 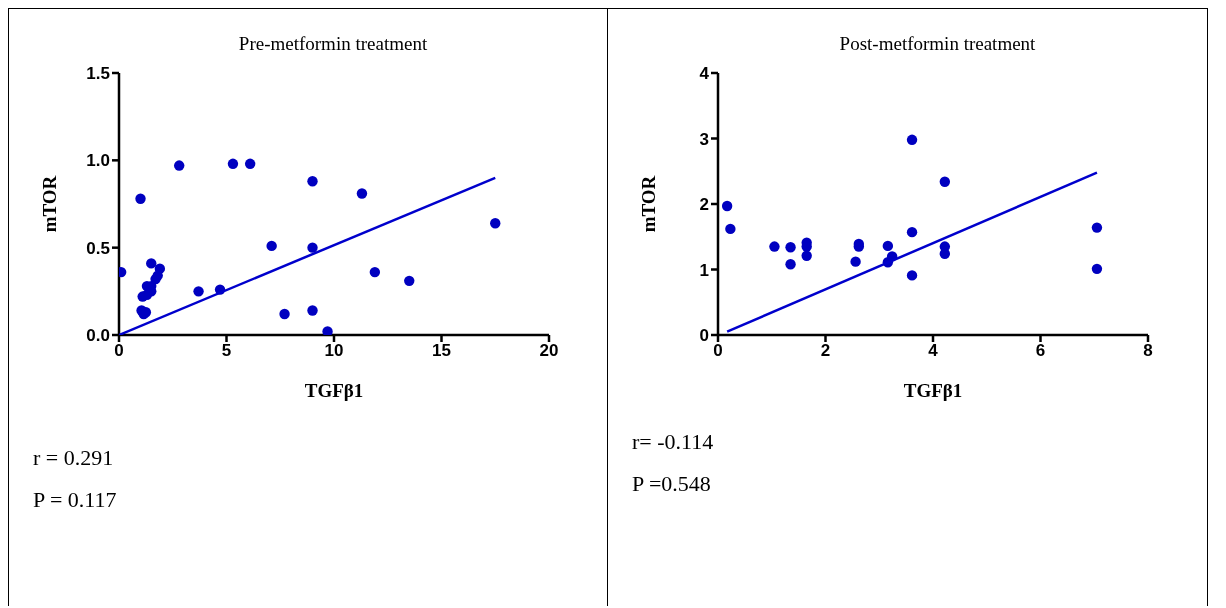 I want to click on x-tick-label: 6, so click(x=1040, y=351).